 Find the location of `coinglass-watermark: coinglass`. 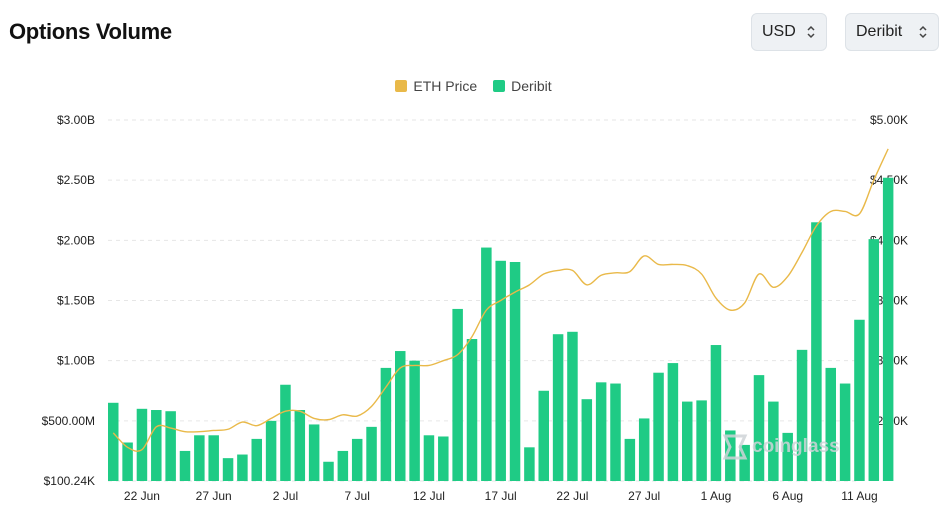

coinglass-watermark: coinglass is located at coordinates (781, 447).